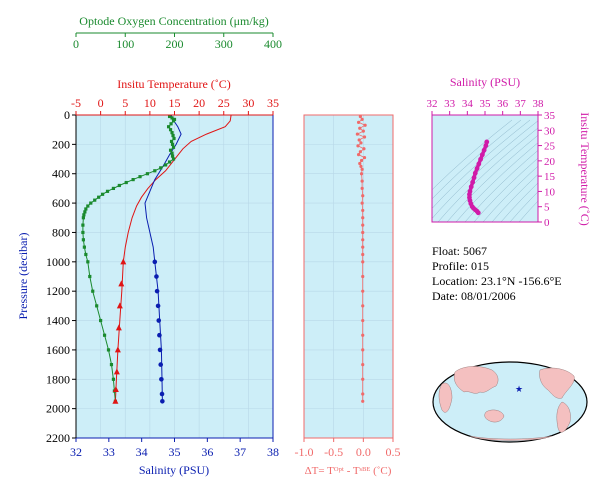  What do you see at coordinates (142, 452) in the screenshot?
I see `salinity-tick-label: 34` at bounding box center [142, 452].